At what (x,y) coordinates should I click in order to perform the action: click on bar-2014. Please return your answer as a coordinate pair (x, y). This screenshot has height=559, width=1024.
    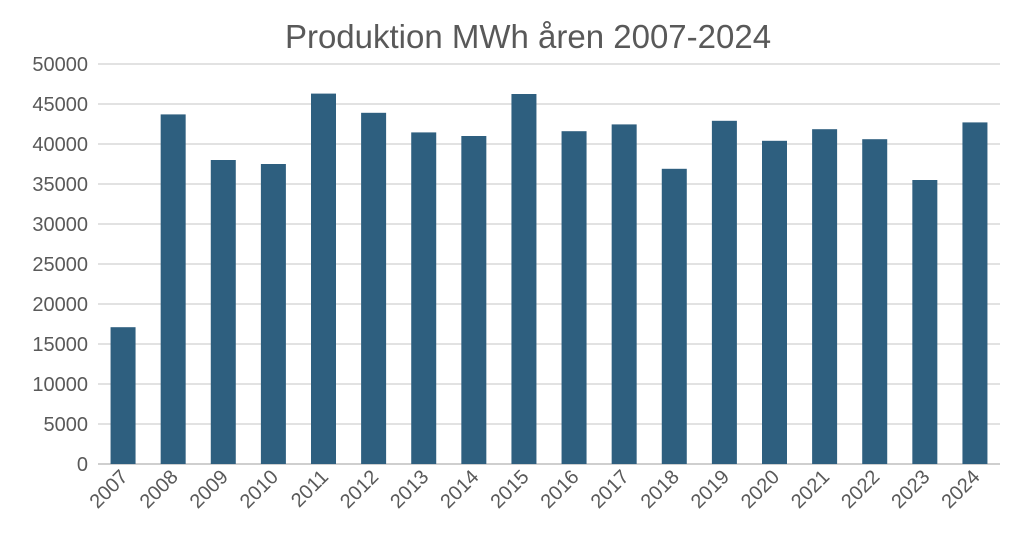
    Looking at the image, I should click on (474, 300).